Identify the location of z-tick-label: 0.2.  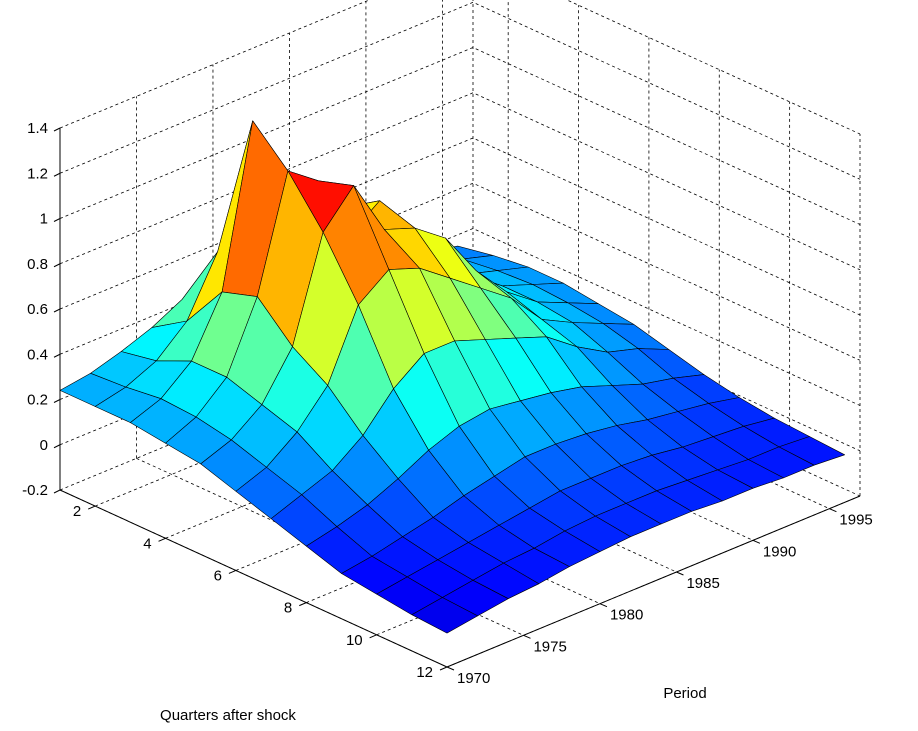
(37, 400).